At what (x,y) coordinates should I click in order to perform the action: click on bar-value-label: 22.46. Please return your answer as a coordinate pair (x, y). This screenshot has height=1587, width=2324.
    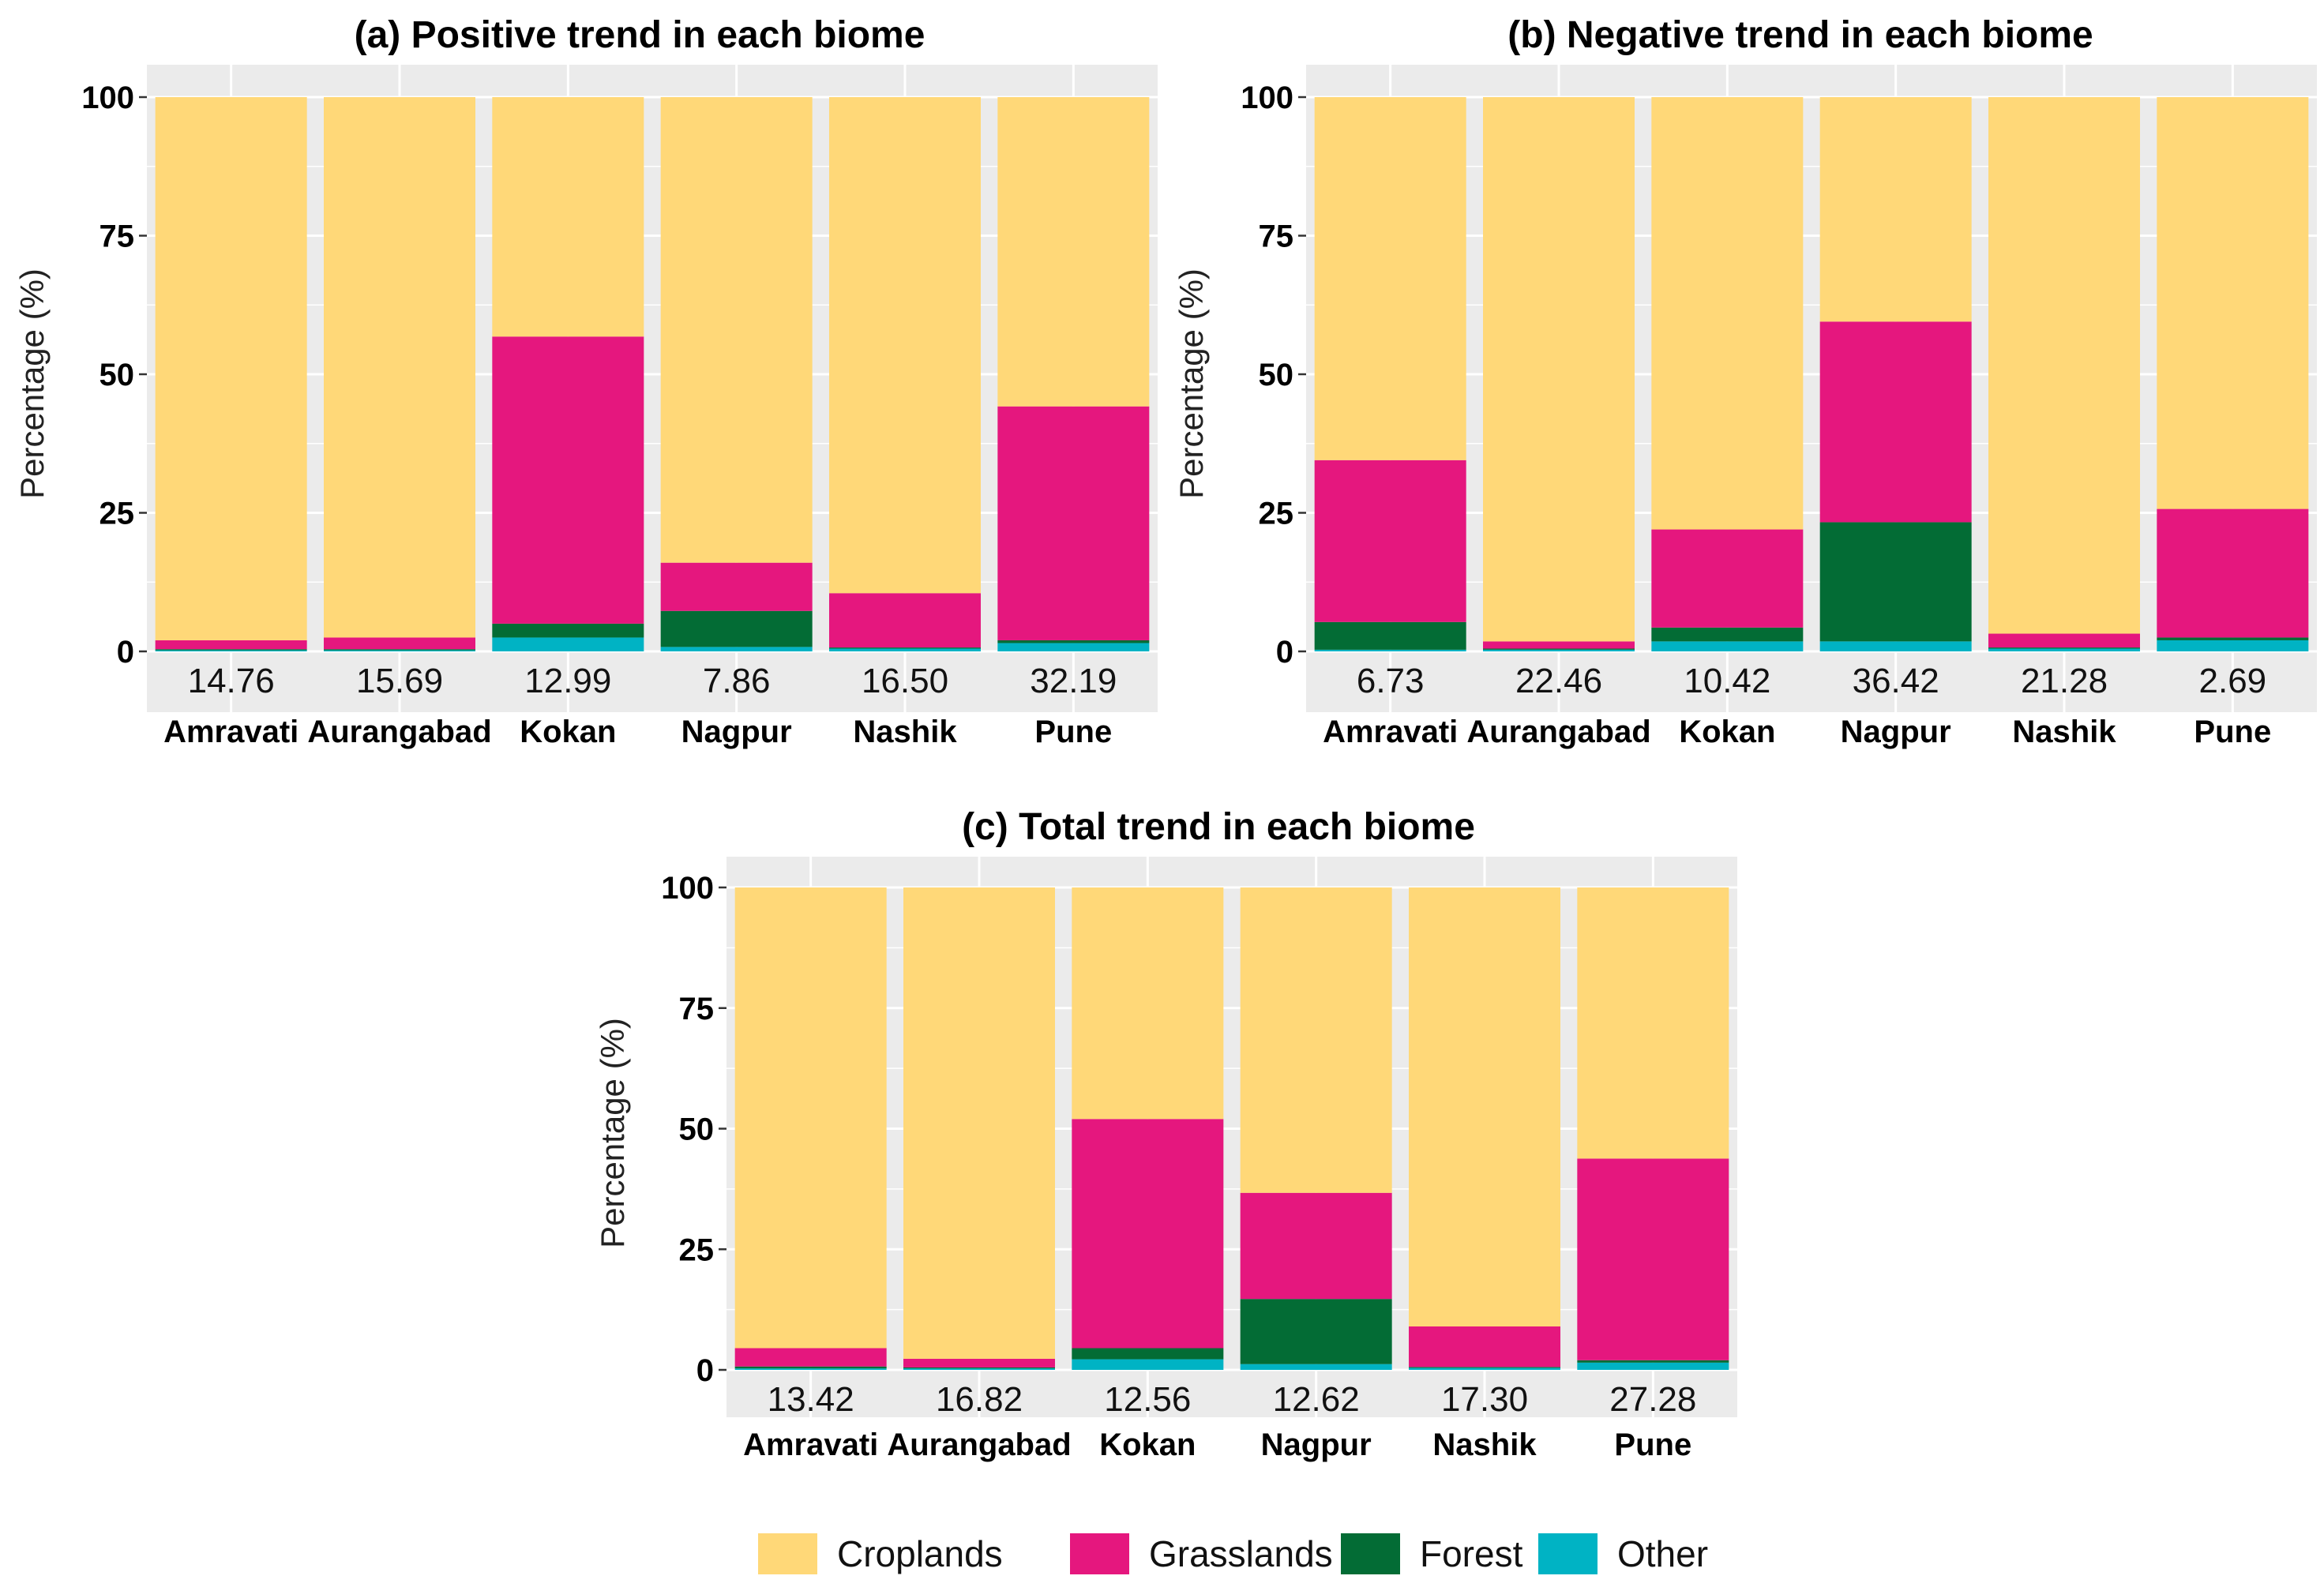
    Looking at the image, I should click on (1558, 681).